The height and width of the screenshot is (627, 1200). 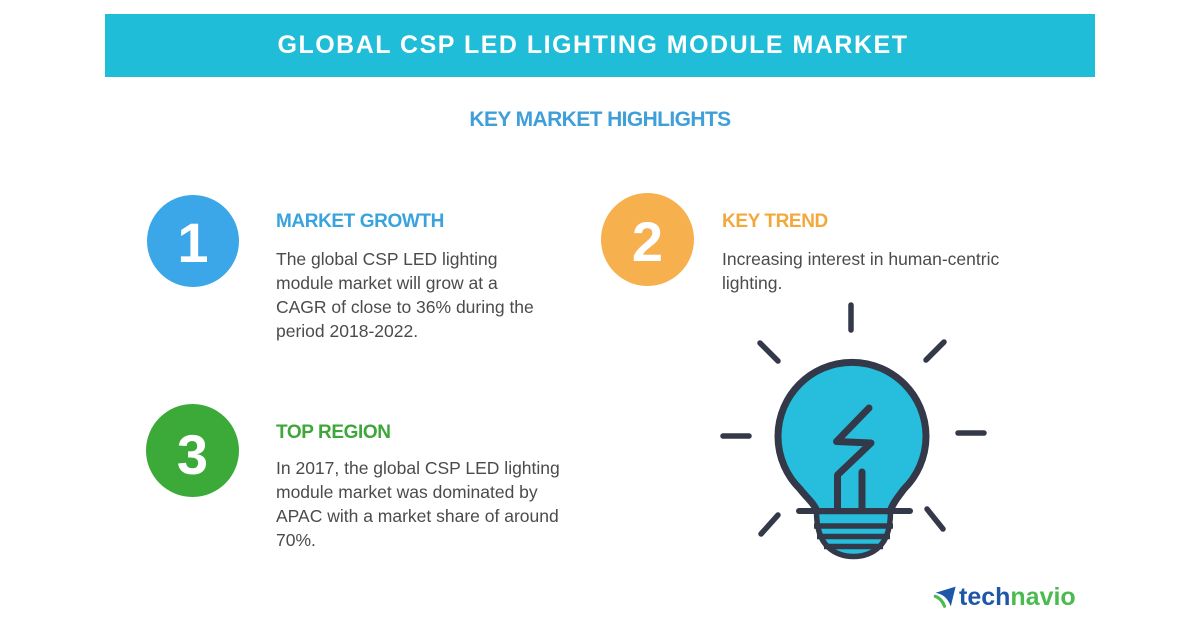 What do you see at coordinates (1017, 597) in the screenshot?
I see `svg-text: technavio` at bounding box center [1017, 597].